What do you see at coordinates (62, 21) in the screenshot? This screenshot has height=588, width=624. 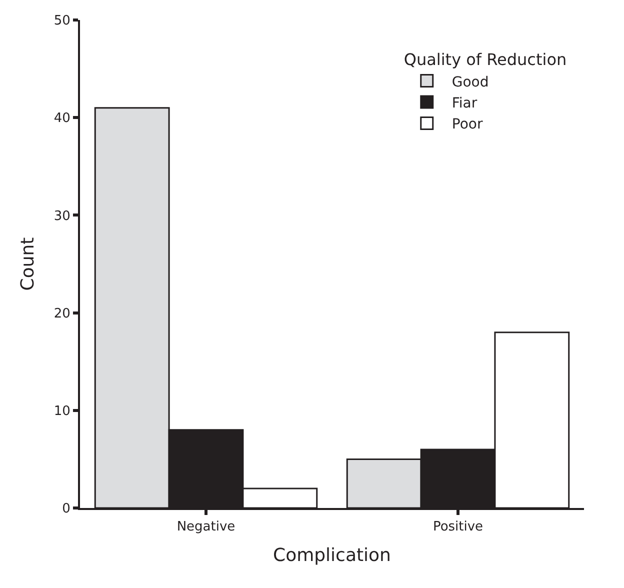 I see `y-tick-label: 50` at bounding box center [62, 21].